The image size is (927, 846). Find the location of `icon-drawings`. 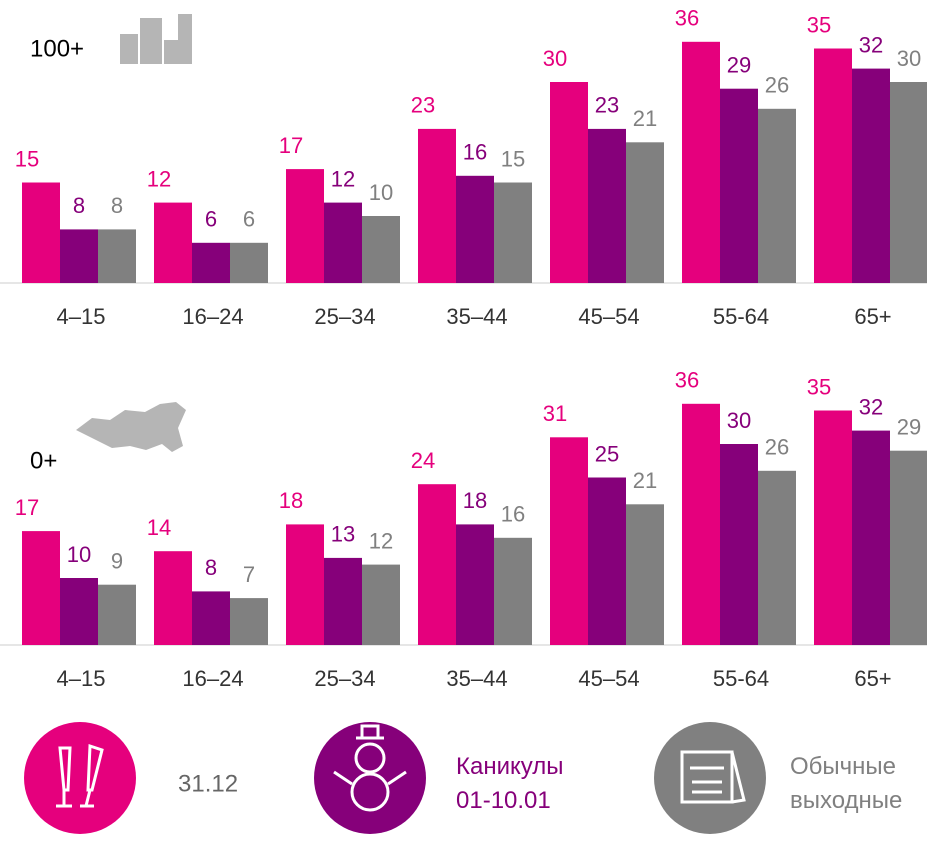

icon-drawings is located at coordinates (401, 768).